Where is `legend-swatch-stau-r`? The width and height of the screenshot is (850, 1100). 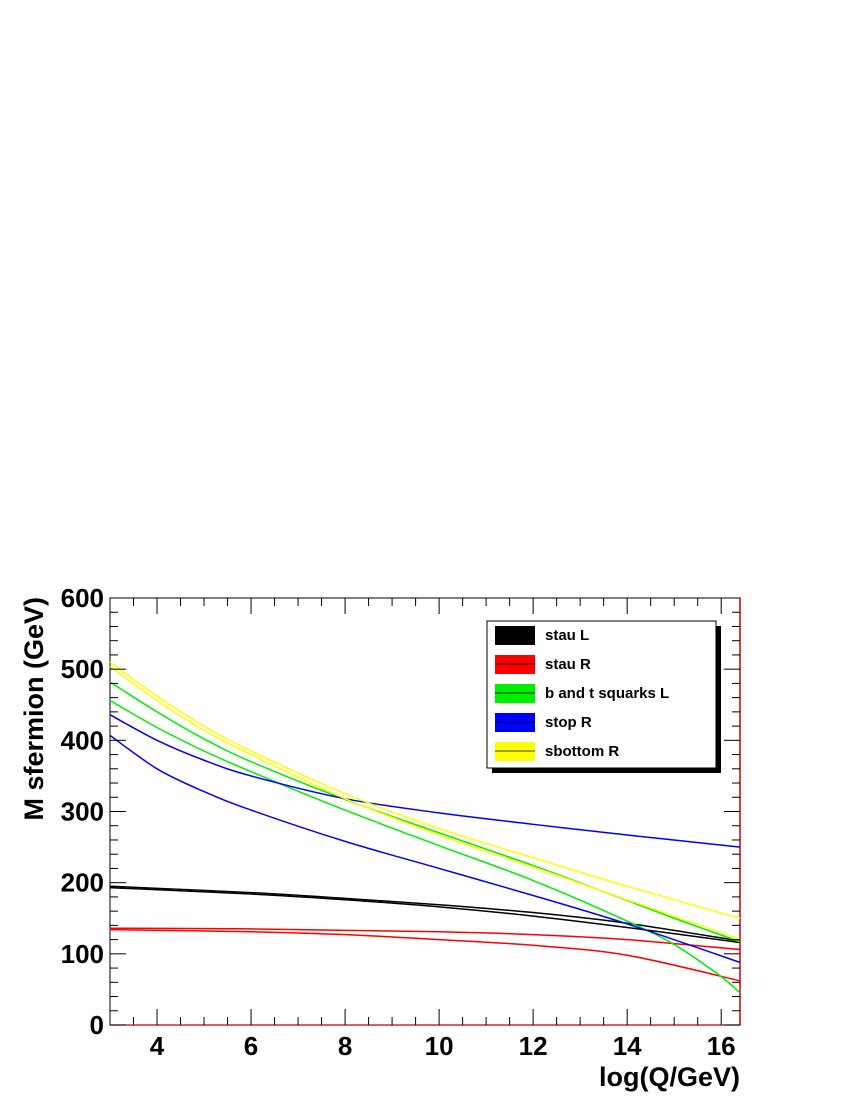
legend-swatch-stau-r is located at coordinates (515, 664).